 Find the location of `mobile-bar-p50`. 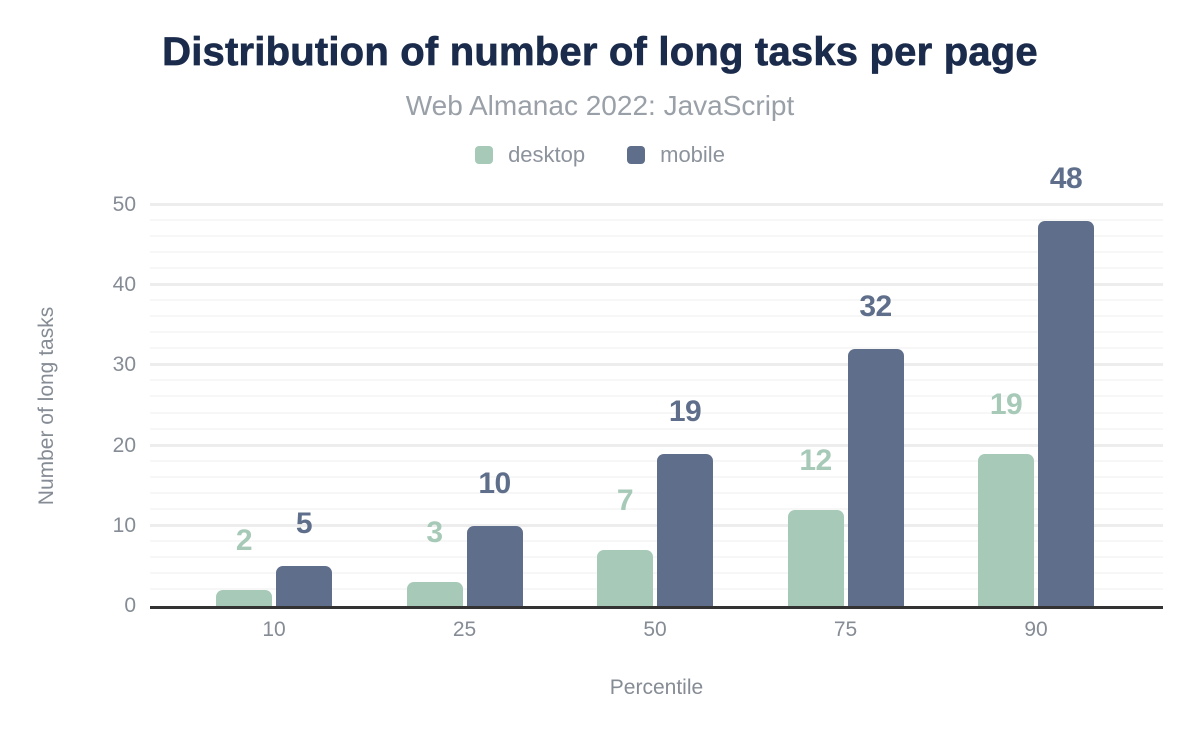

mobile-bar-p50 is located at coordinates (685, 529).